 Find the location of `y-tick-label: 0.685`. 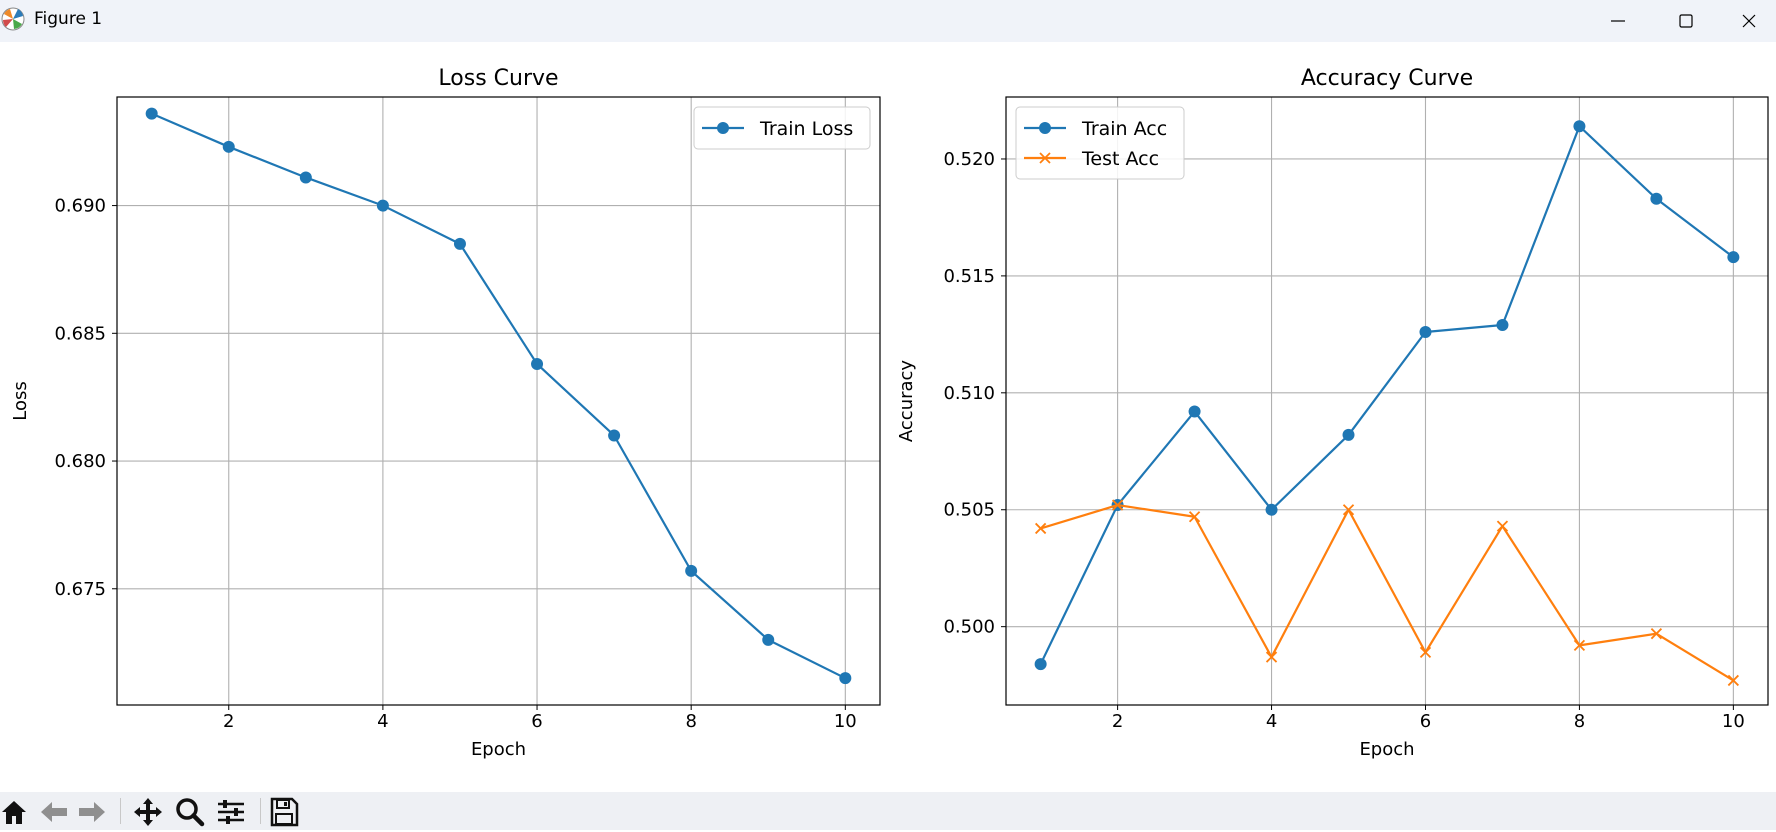

y-tick-label: 0.685 is located at coordinates (80, 333).